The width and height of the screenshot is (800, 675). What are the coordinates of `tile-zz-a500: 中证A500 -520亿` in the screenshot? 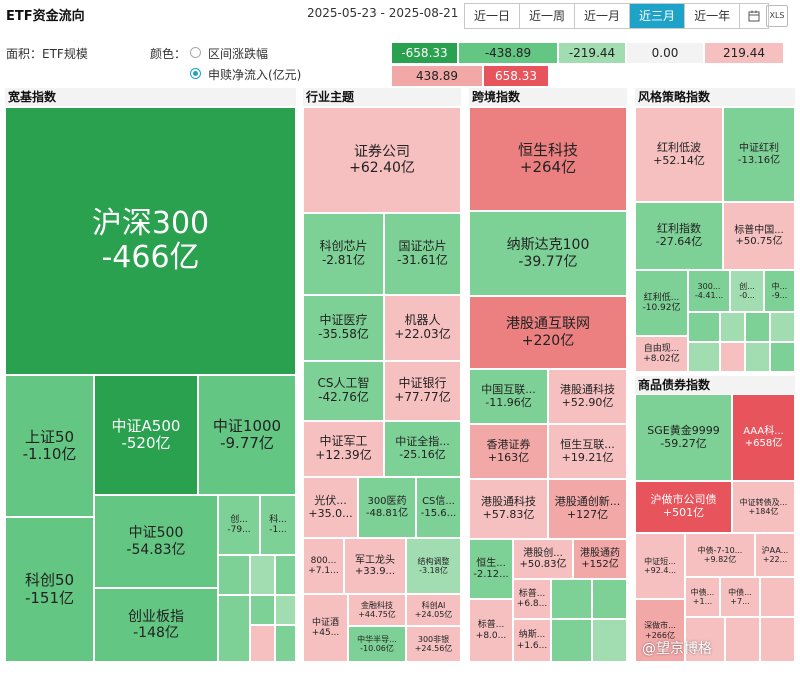 It's located at (146, 435).